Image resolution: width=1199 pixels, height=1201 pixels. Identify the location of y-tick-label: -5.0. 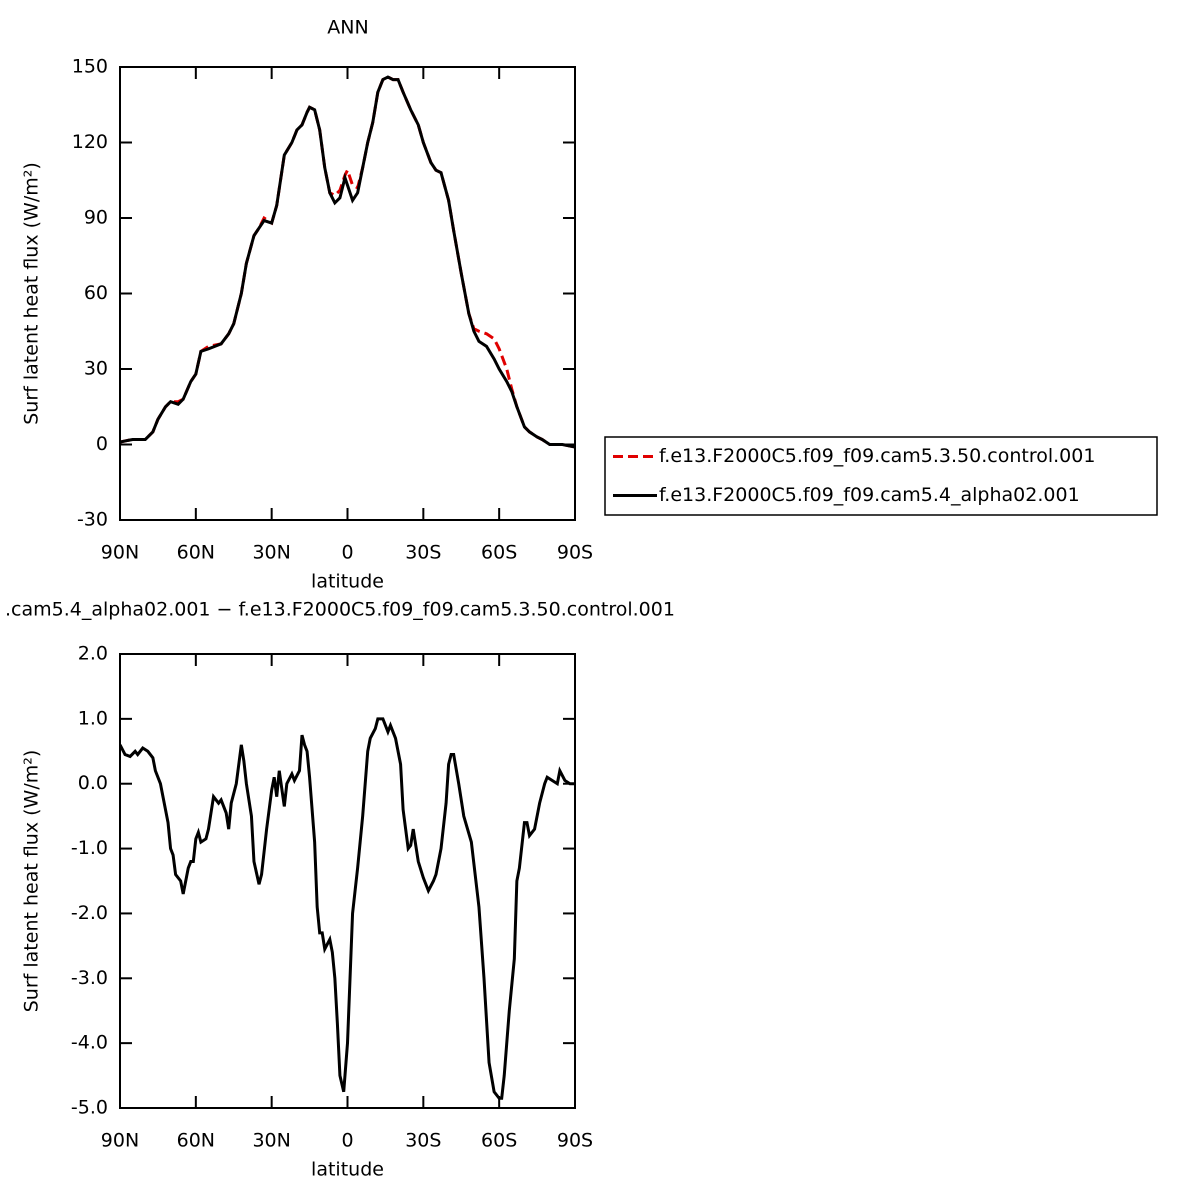
(89, 1108).